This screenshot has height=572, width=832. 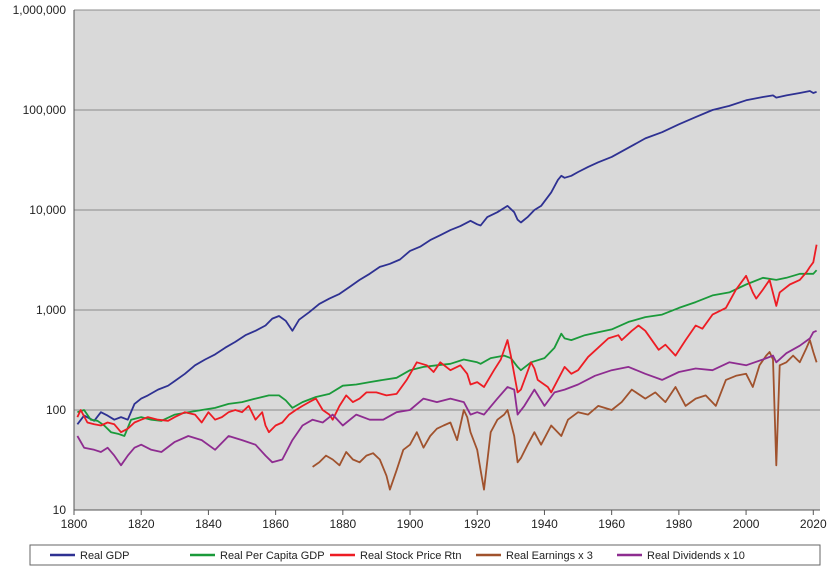 I want to click on x-tick-label: 1800, so click(x=74, y=524).